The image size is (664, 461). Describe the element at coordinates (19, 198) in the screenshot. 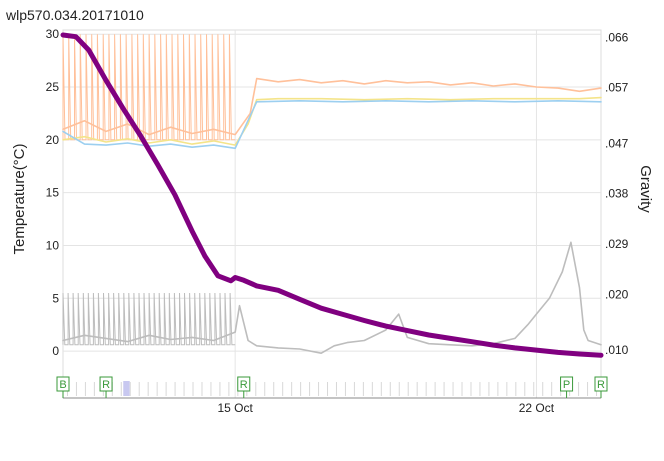

I see `y-axis-label-left: Temperature(°C)` at that location.